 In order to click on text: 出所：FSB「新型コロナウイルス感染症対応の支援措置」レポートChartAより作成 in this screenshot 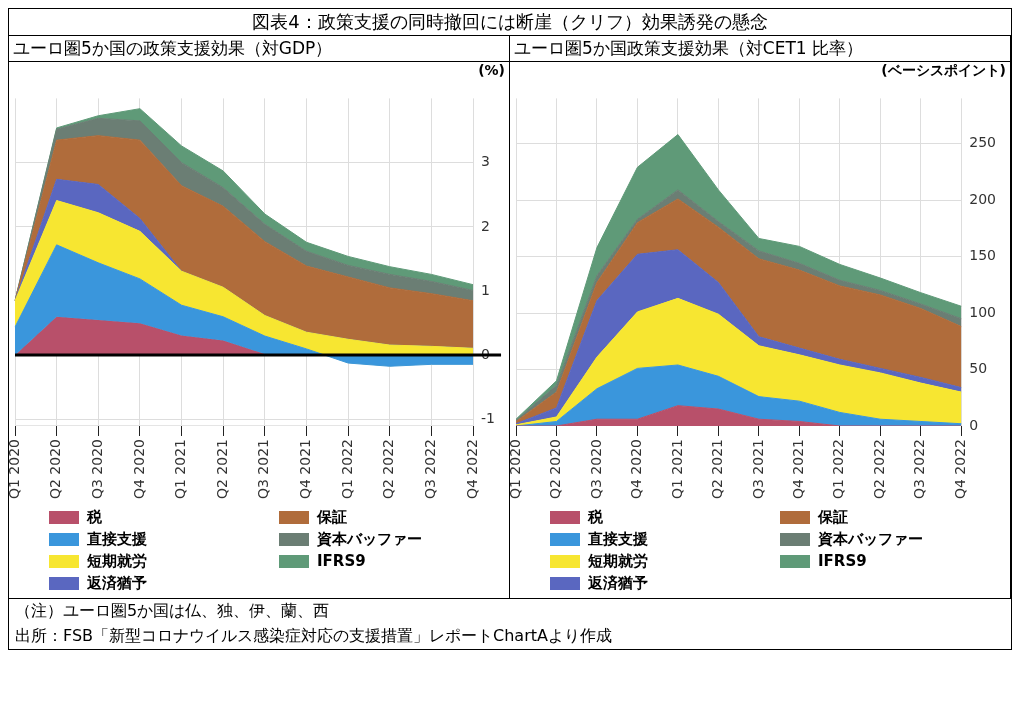, I will do `click(313, 636)`.